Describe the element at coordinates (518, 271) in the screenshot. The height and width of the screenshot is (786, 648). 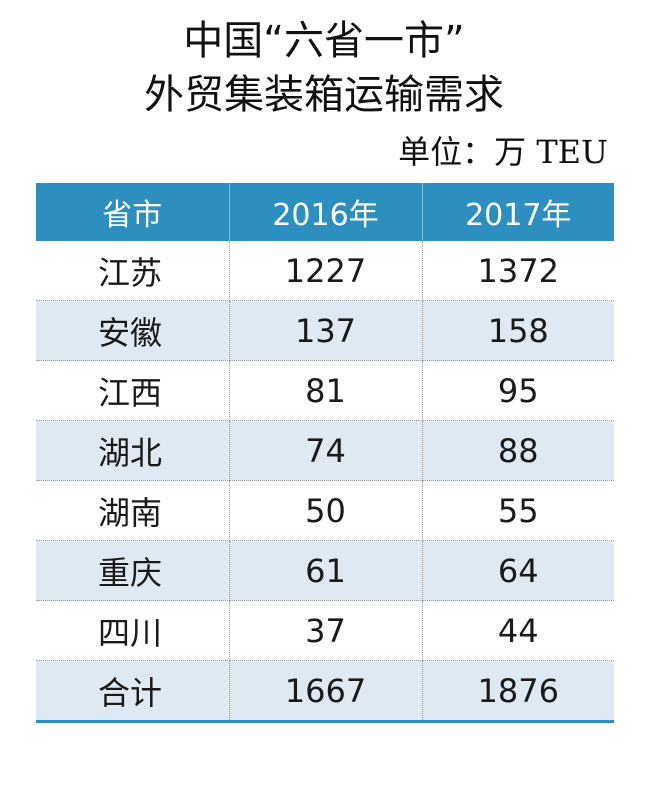
I see `value-2017-cell: 1372` at that location.